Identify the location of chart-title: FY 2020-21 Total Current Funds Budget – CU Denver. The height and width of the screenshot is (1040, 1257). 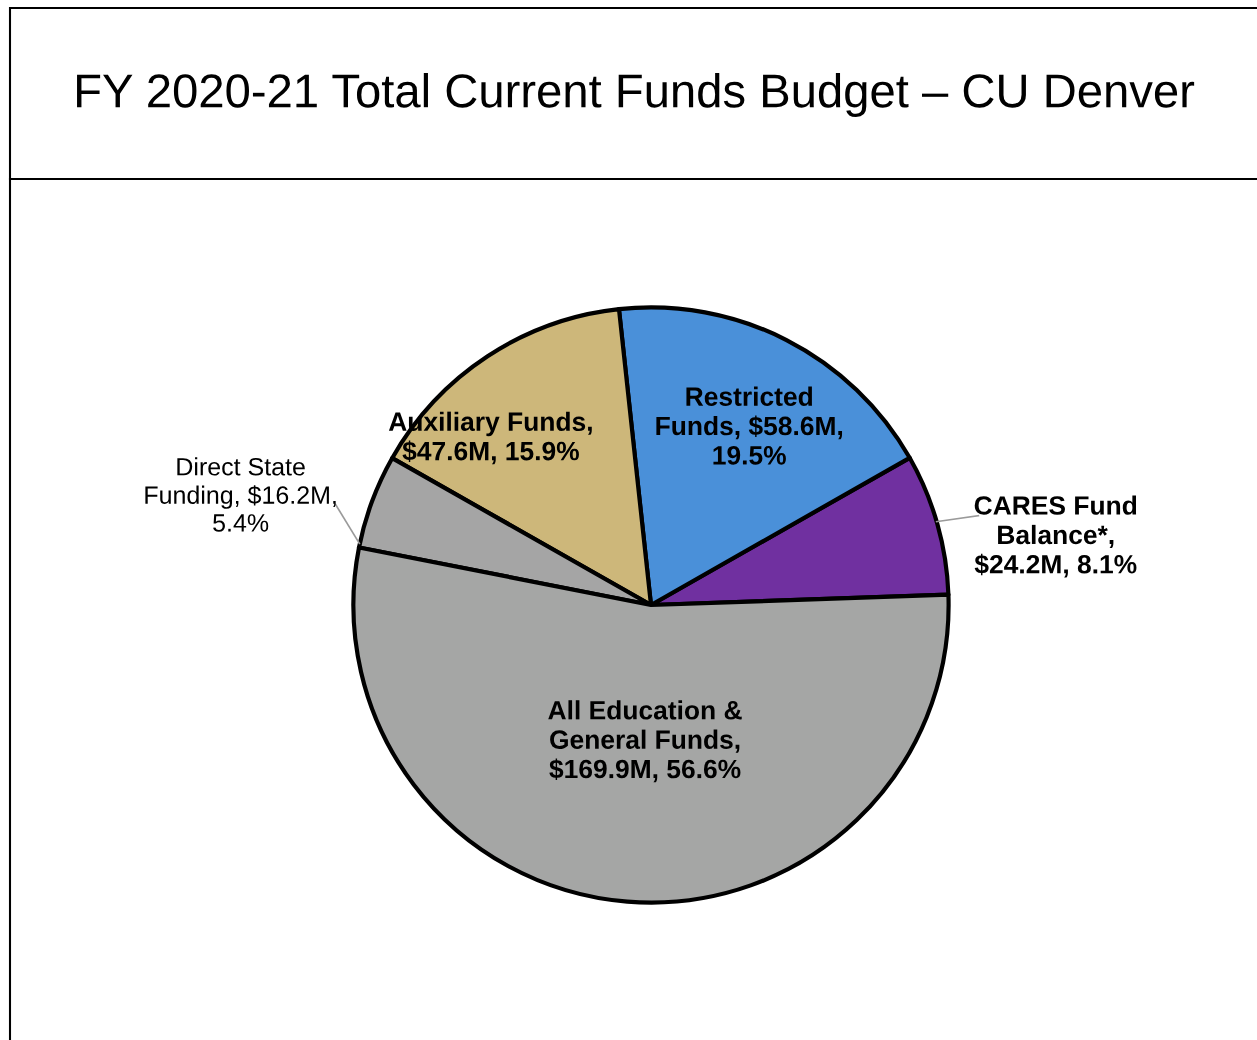
(636, 95).